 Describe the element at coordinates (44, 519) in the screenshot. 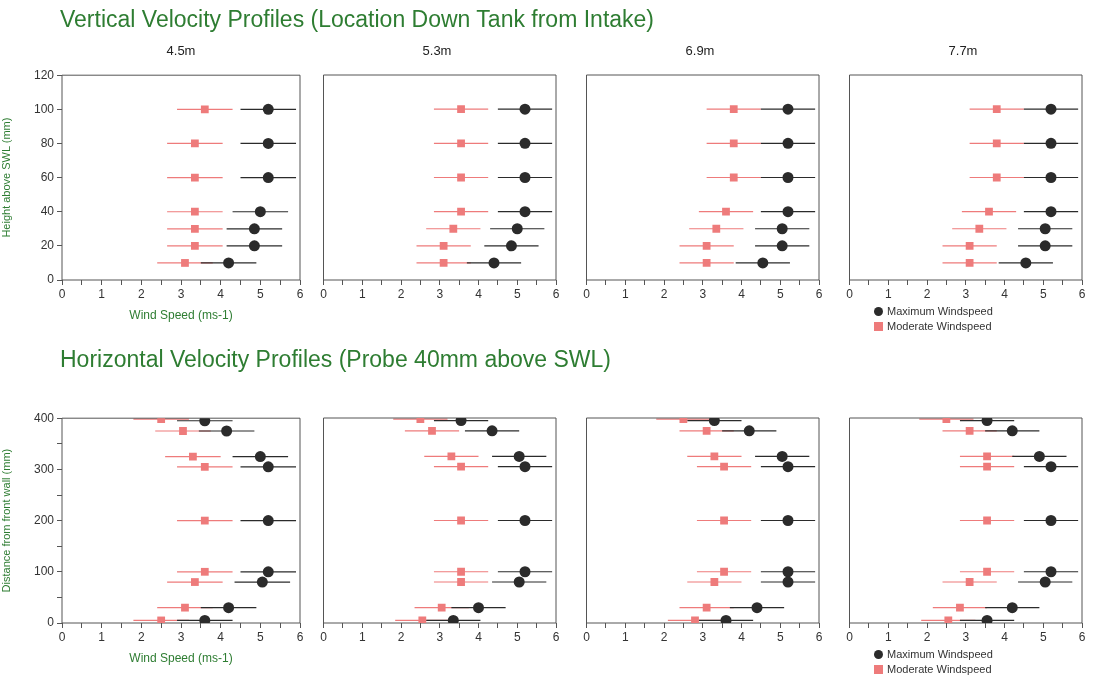

I see `y-tick-label: 200` at that location.